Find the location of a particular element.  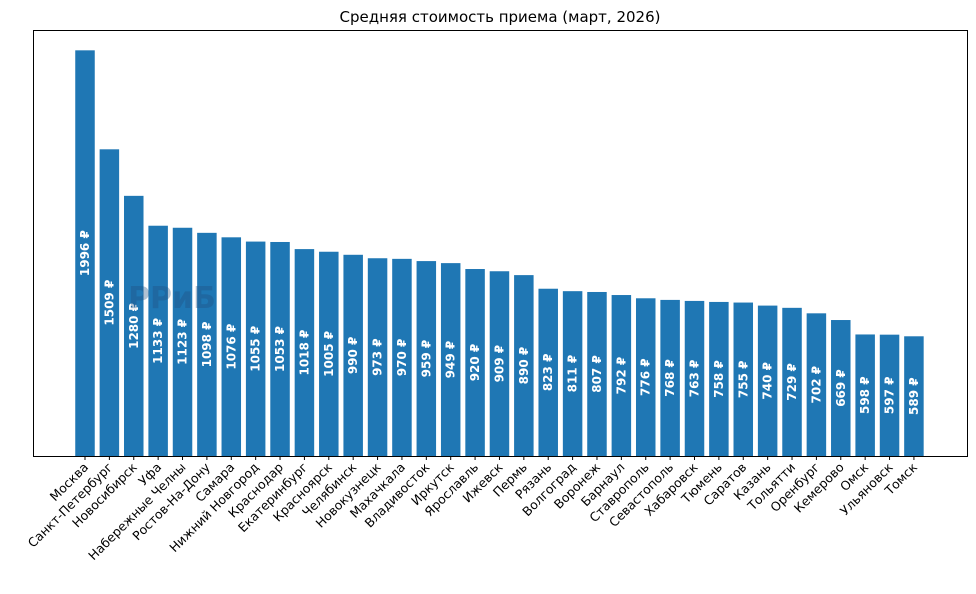

bar-value-label: 1280 ₽ is located at coordinates (134, 326).